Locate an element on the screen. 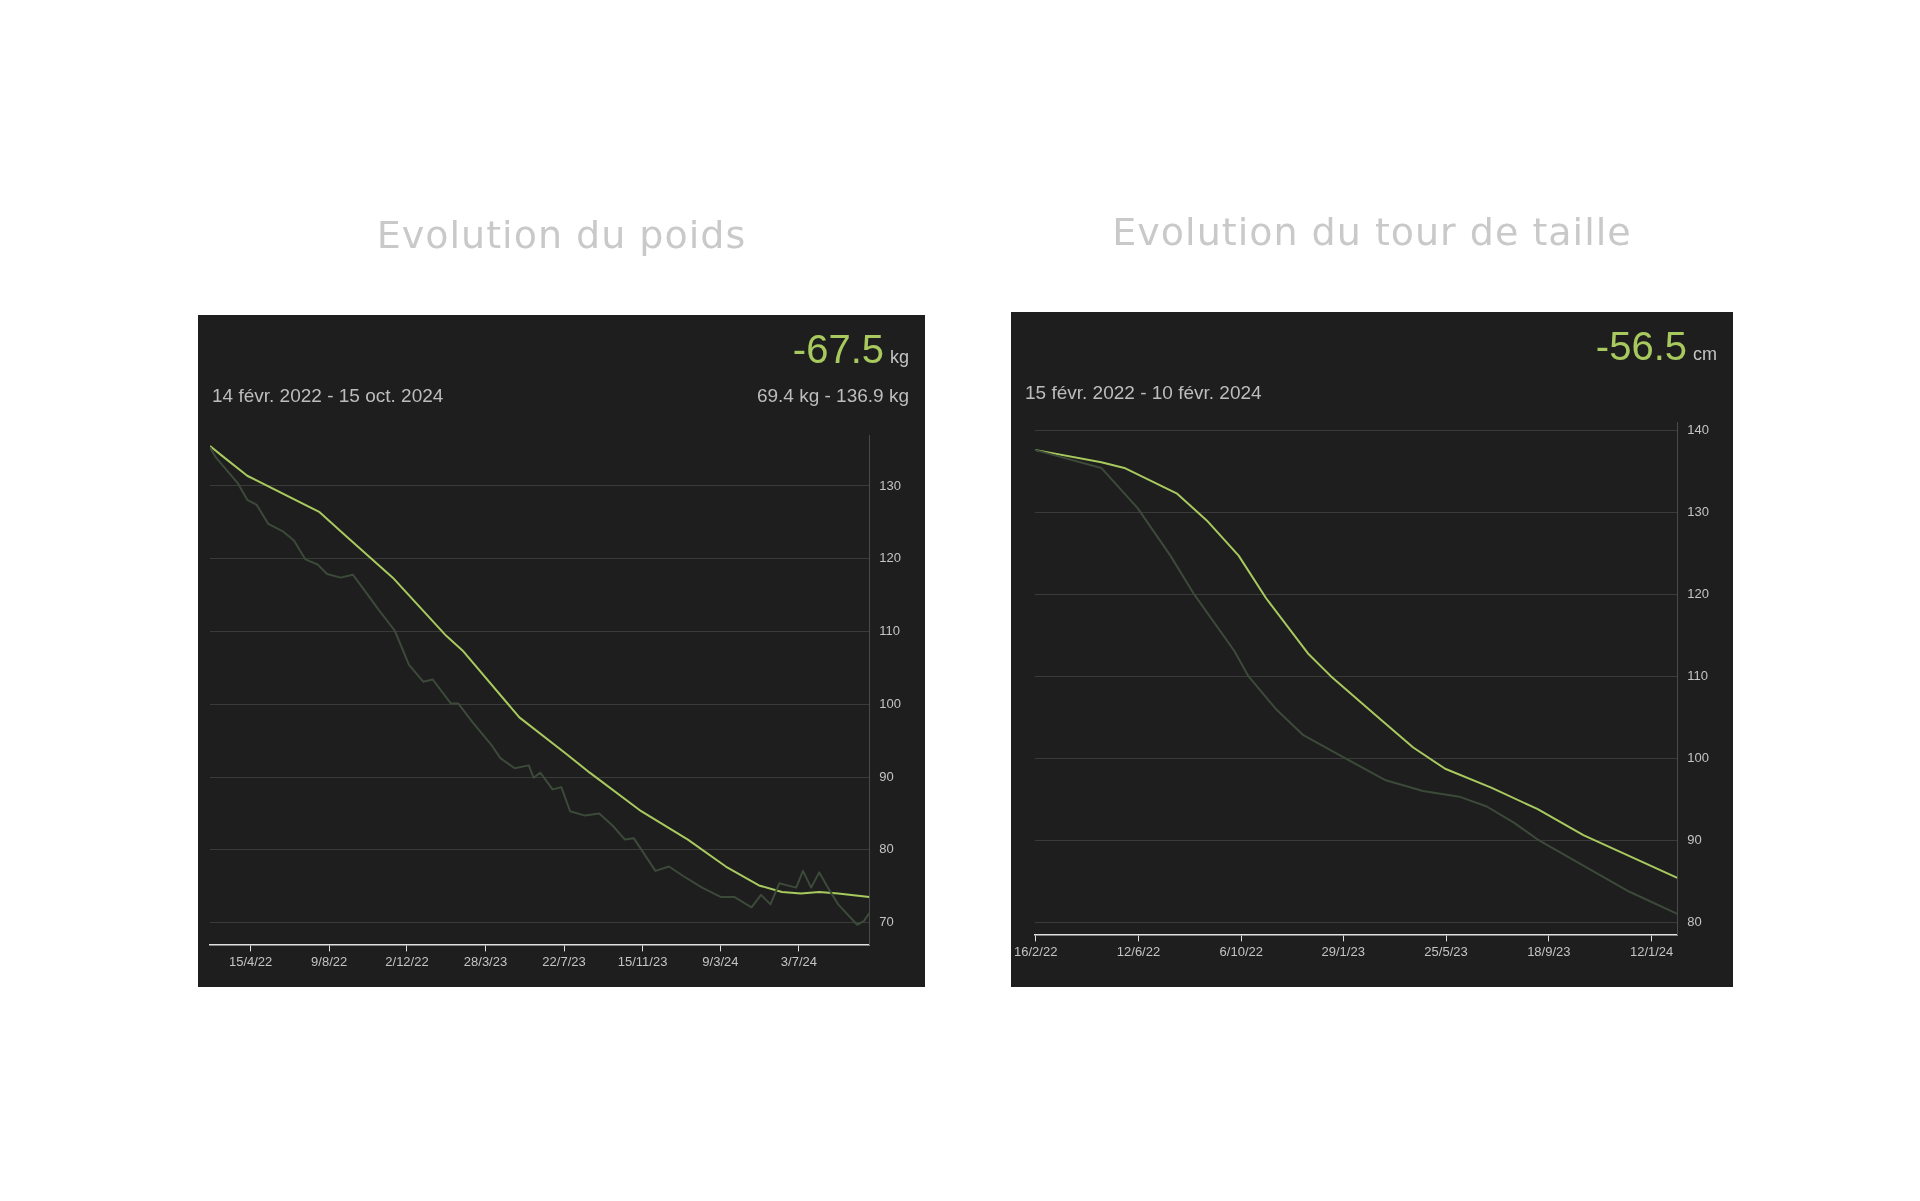  x-tick-label: 15/4/22 is located at coordinates (250, 961).